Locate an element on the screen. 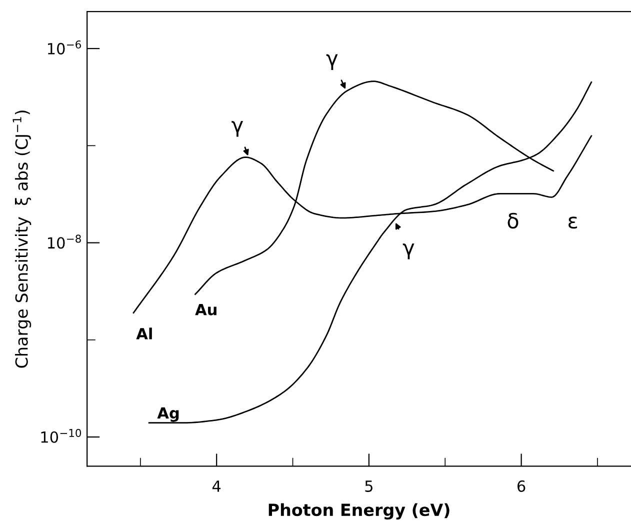 The width and height of the screenshot is (631, 528). annotation: ε is located at coordinates (573, 222).